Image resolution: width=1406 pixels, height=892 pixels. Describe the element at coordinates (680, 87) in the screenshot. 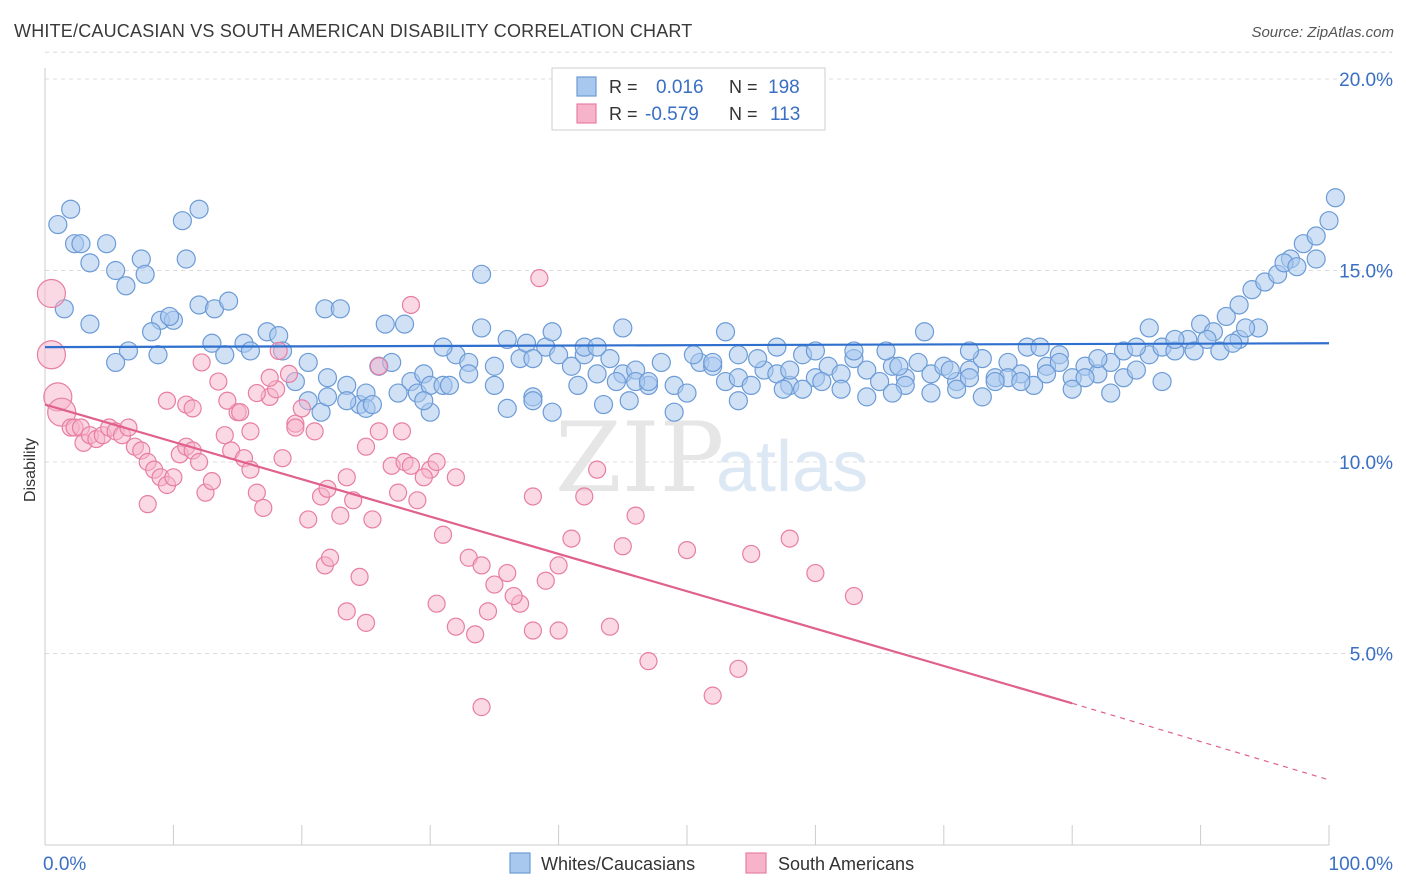

I see `legend-r-value-1: 0.016` at that location.